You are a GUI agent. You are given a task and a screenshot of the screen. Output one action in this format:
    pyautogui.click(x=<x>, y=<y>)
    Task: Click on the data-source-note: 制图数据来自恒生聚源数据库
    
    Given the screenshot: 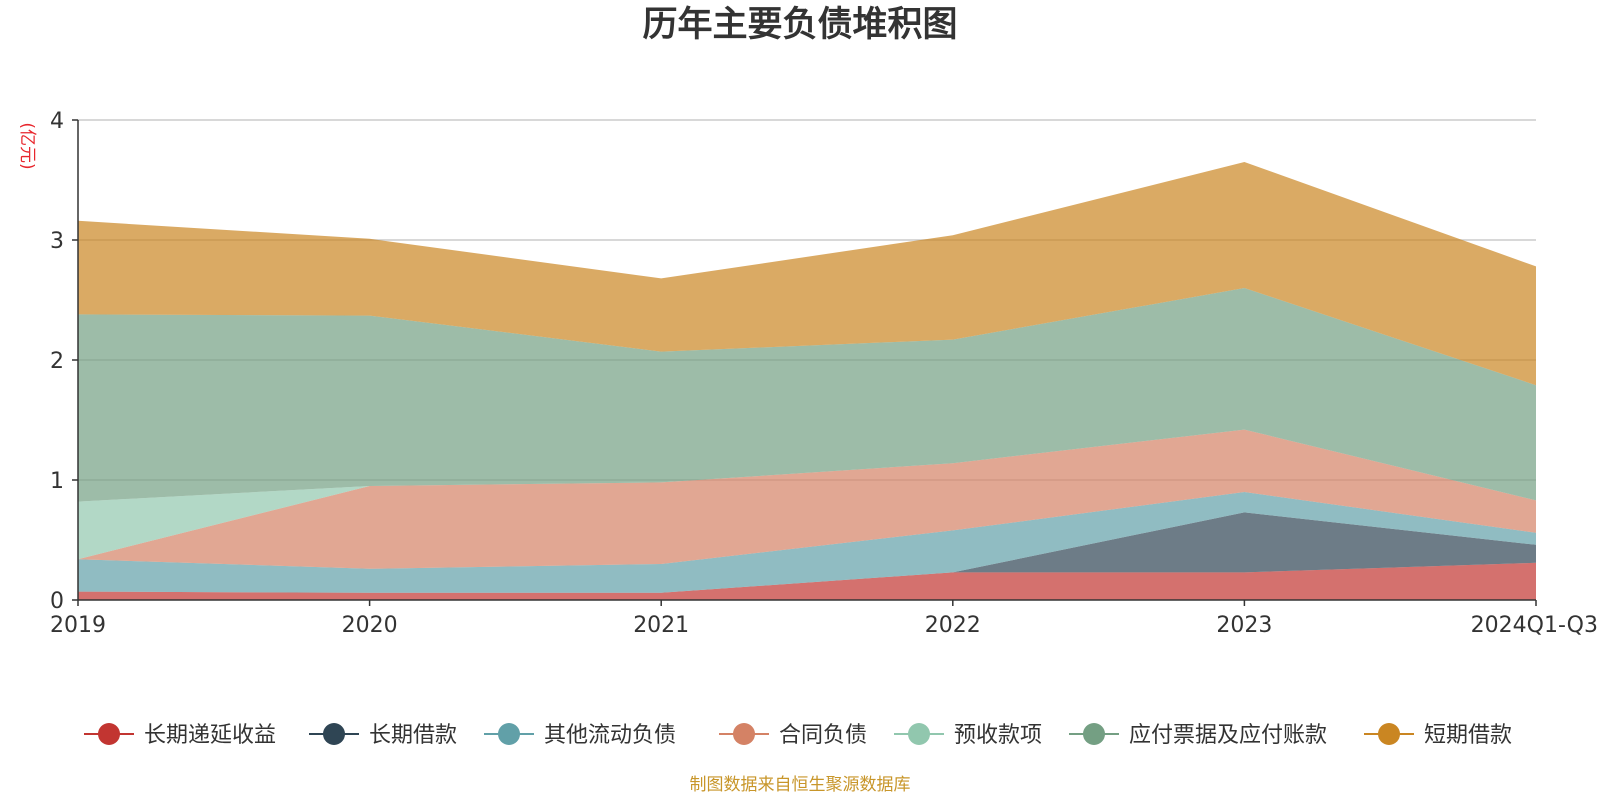 What is the action you would take?
    pyautogui.click(x=800, y=785)
    